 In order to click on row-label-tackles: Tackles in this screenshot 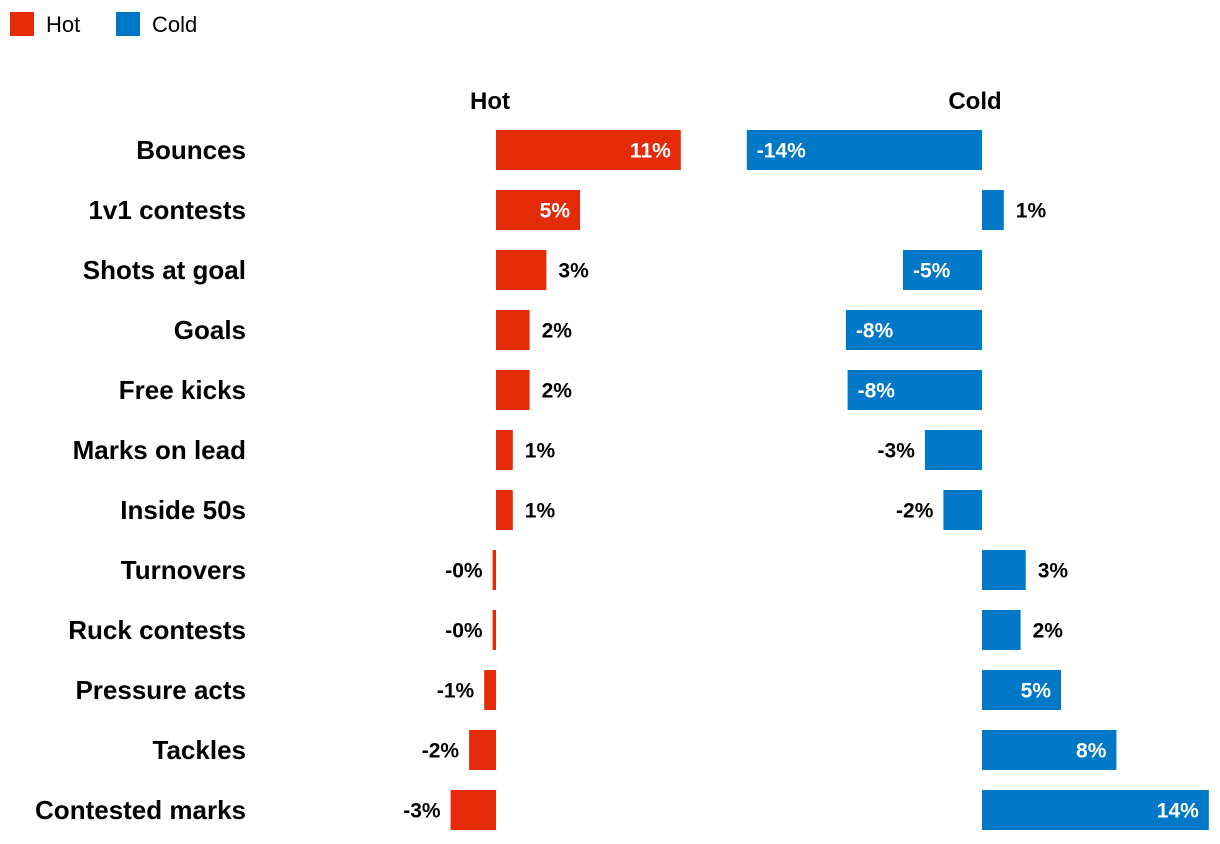, I will do `click(199, 750)`.